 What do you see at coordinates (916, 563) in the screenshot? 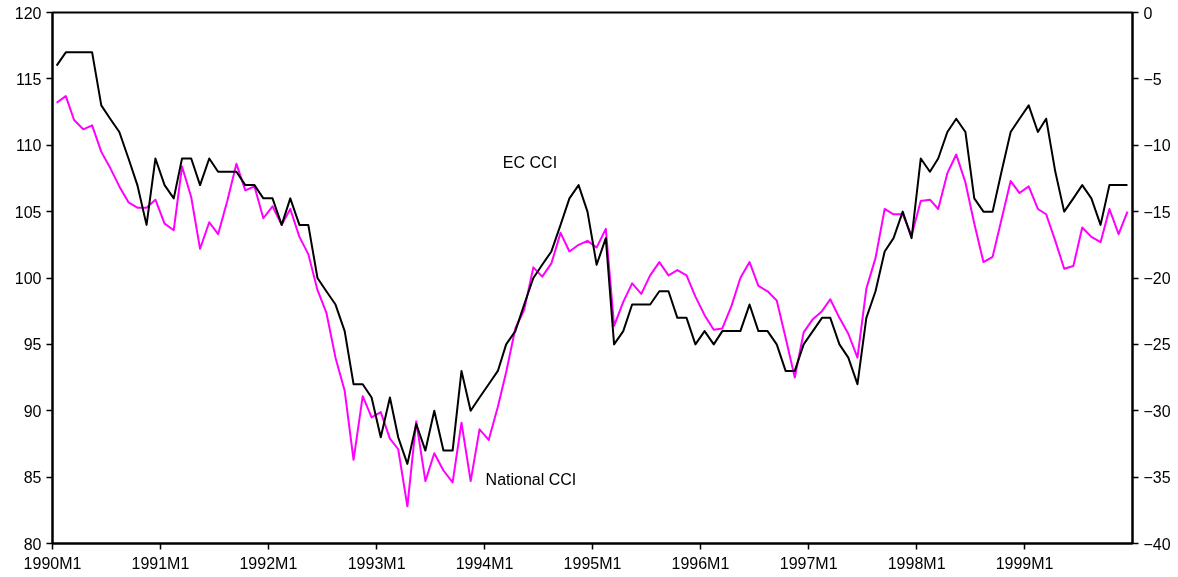
I see `x-tick-label: 1998M1` at bounding box center [916, 563].